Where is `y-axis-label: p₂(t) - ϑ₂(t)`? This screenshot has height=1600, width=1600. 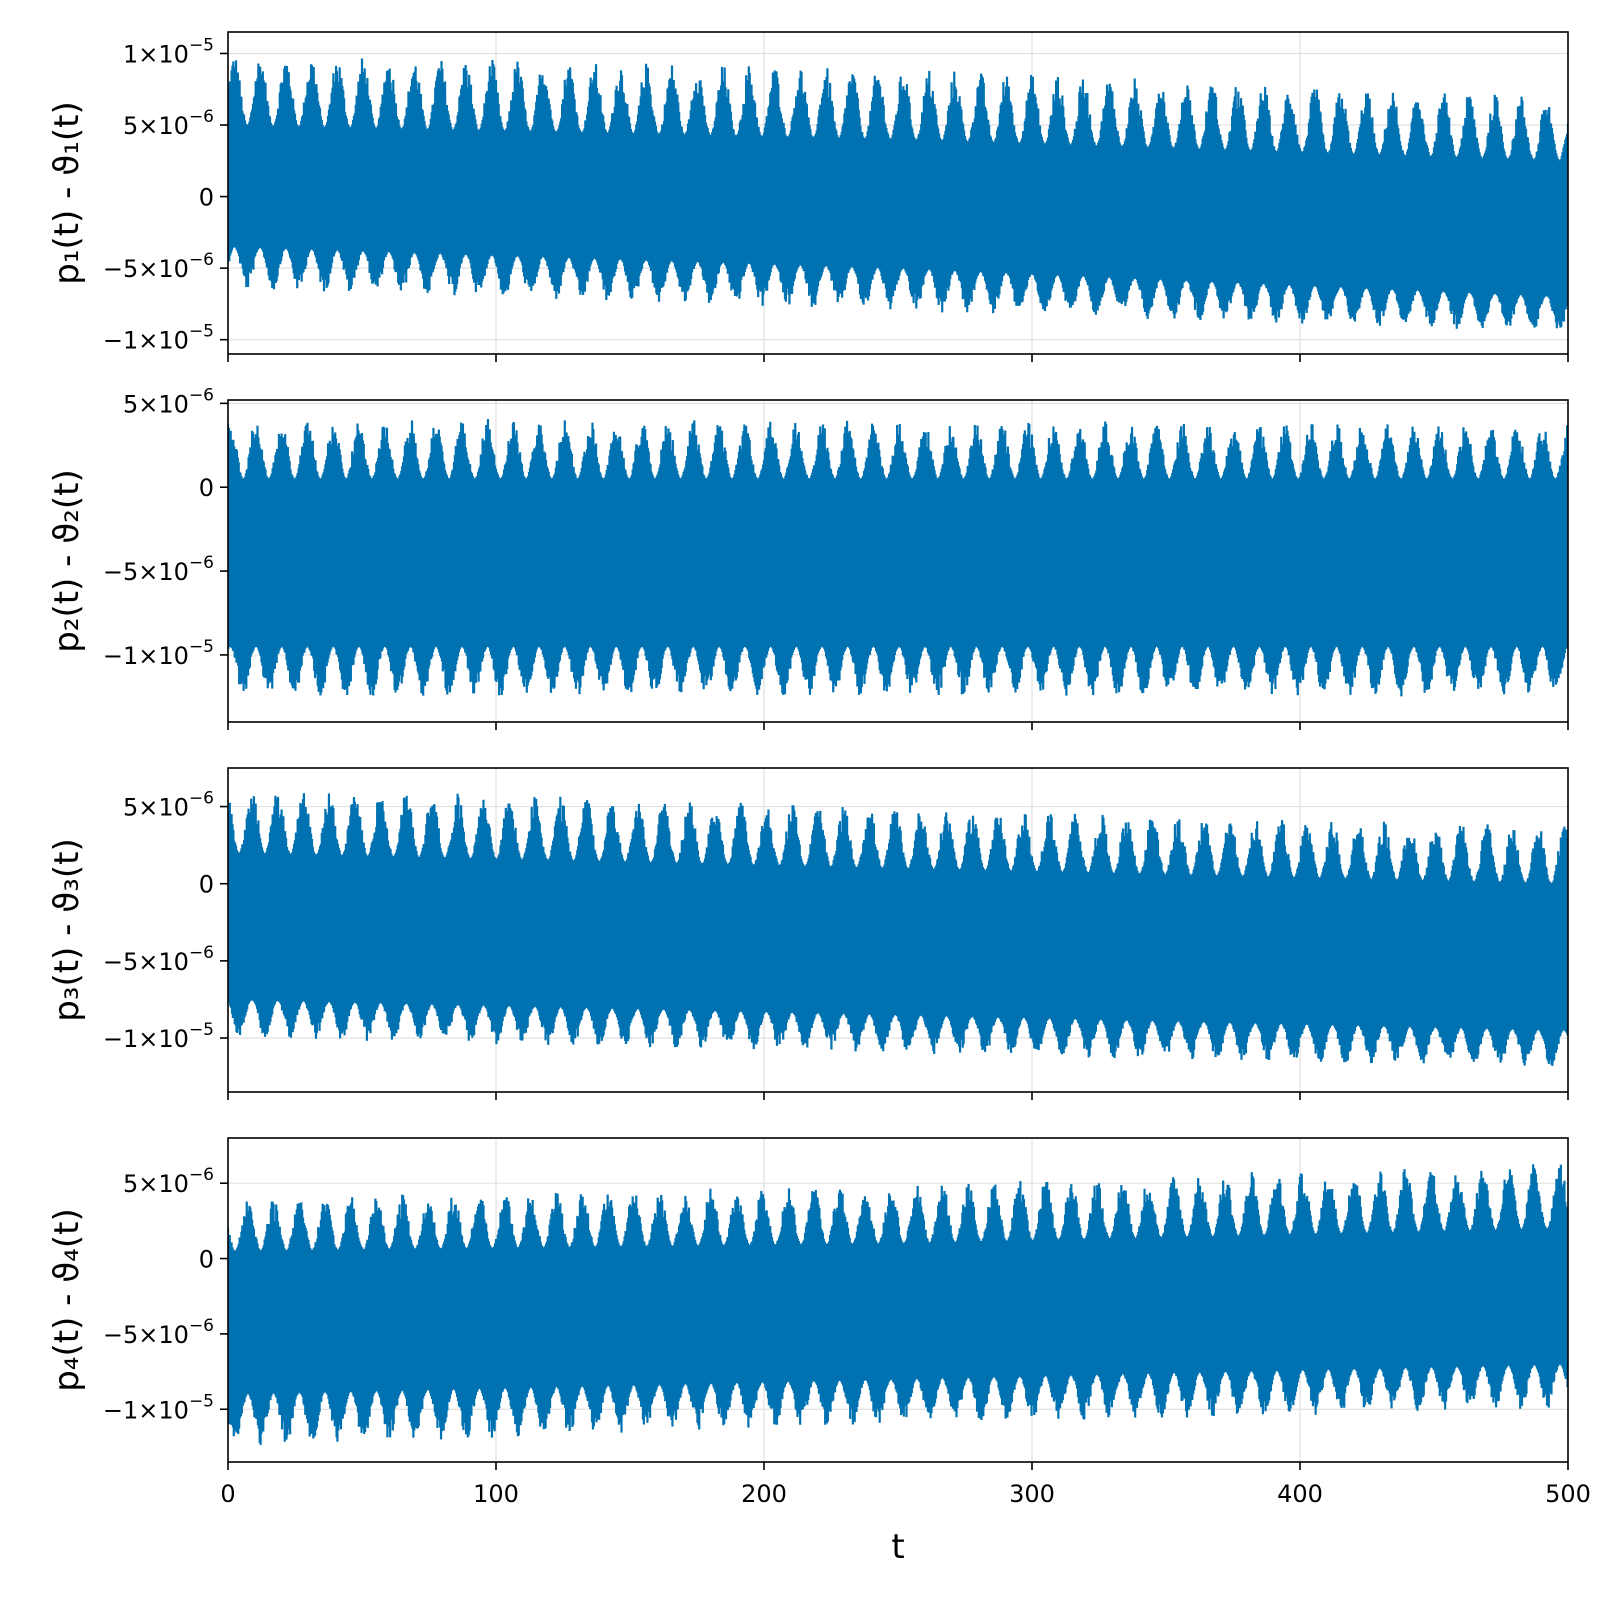 y-axis-label: p₂(t) - ϑ₂(t) is located at coordinates (67, 561).